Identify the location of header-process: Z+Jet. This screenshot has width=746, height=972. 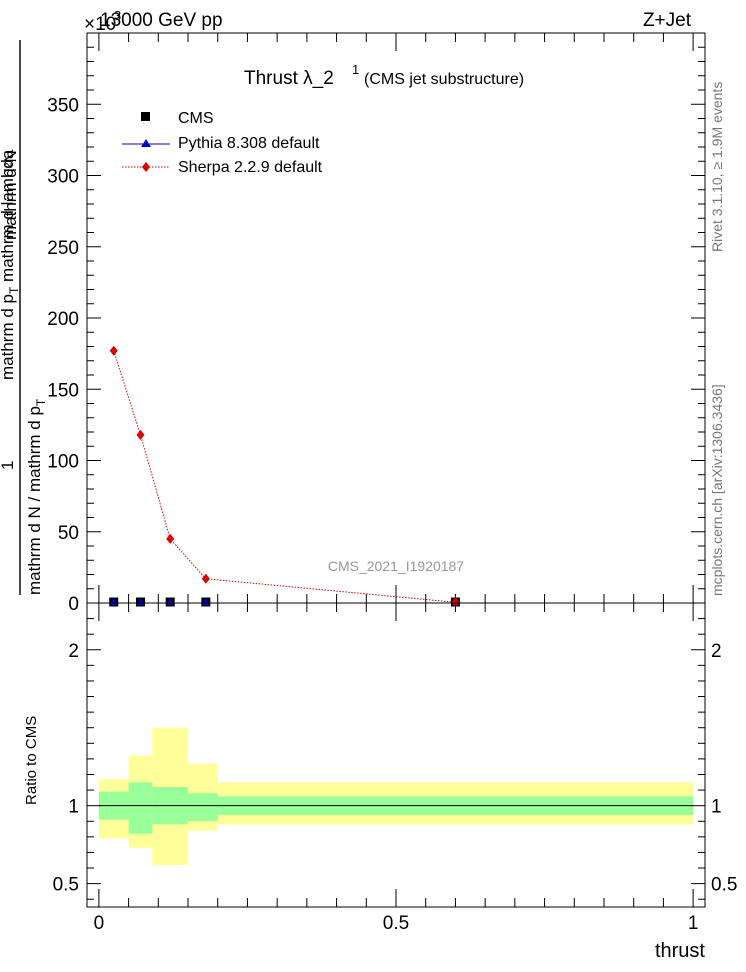
(667, 20).